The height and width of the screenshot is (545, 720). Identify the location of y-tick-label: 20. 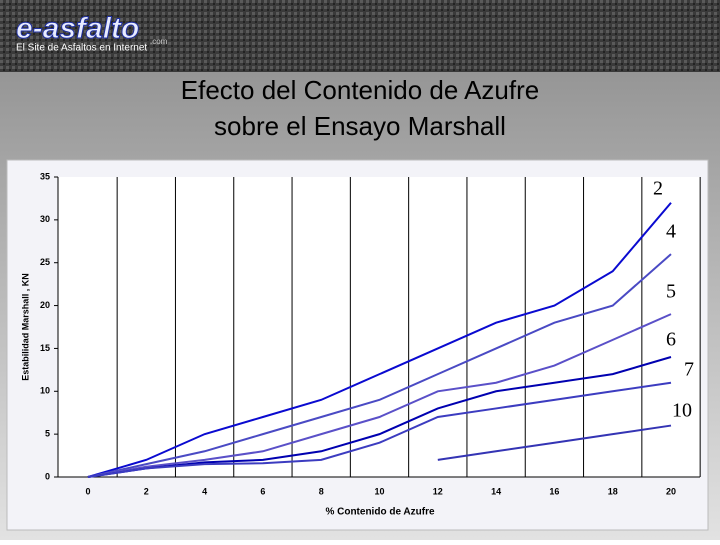
(45, 305).